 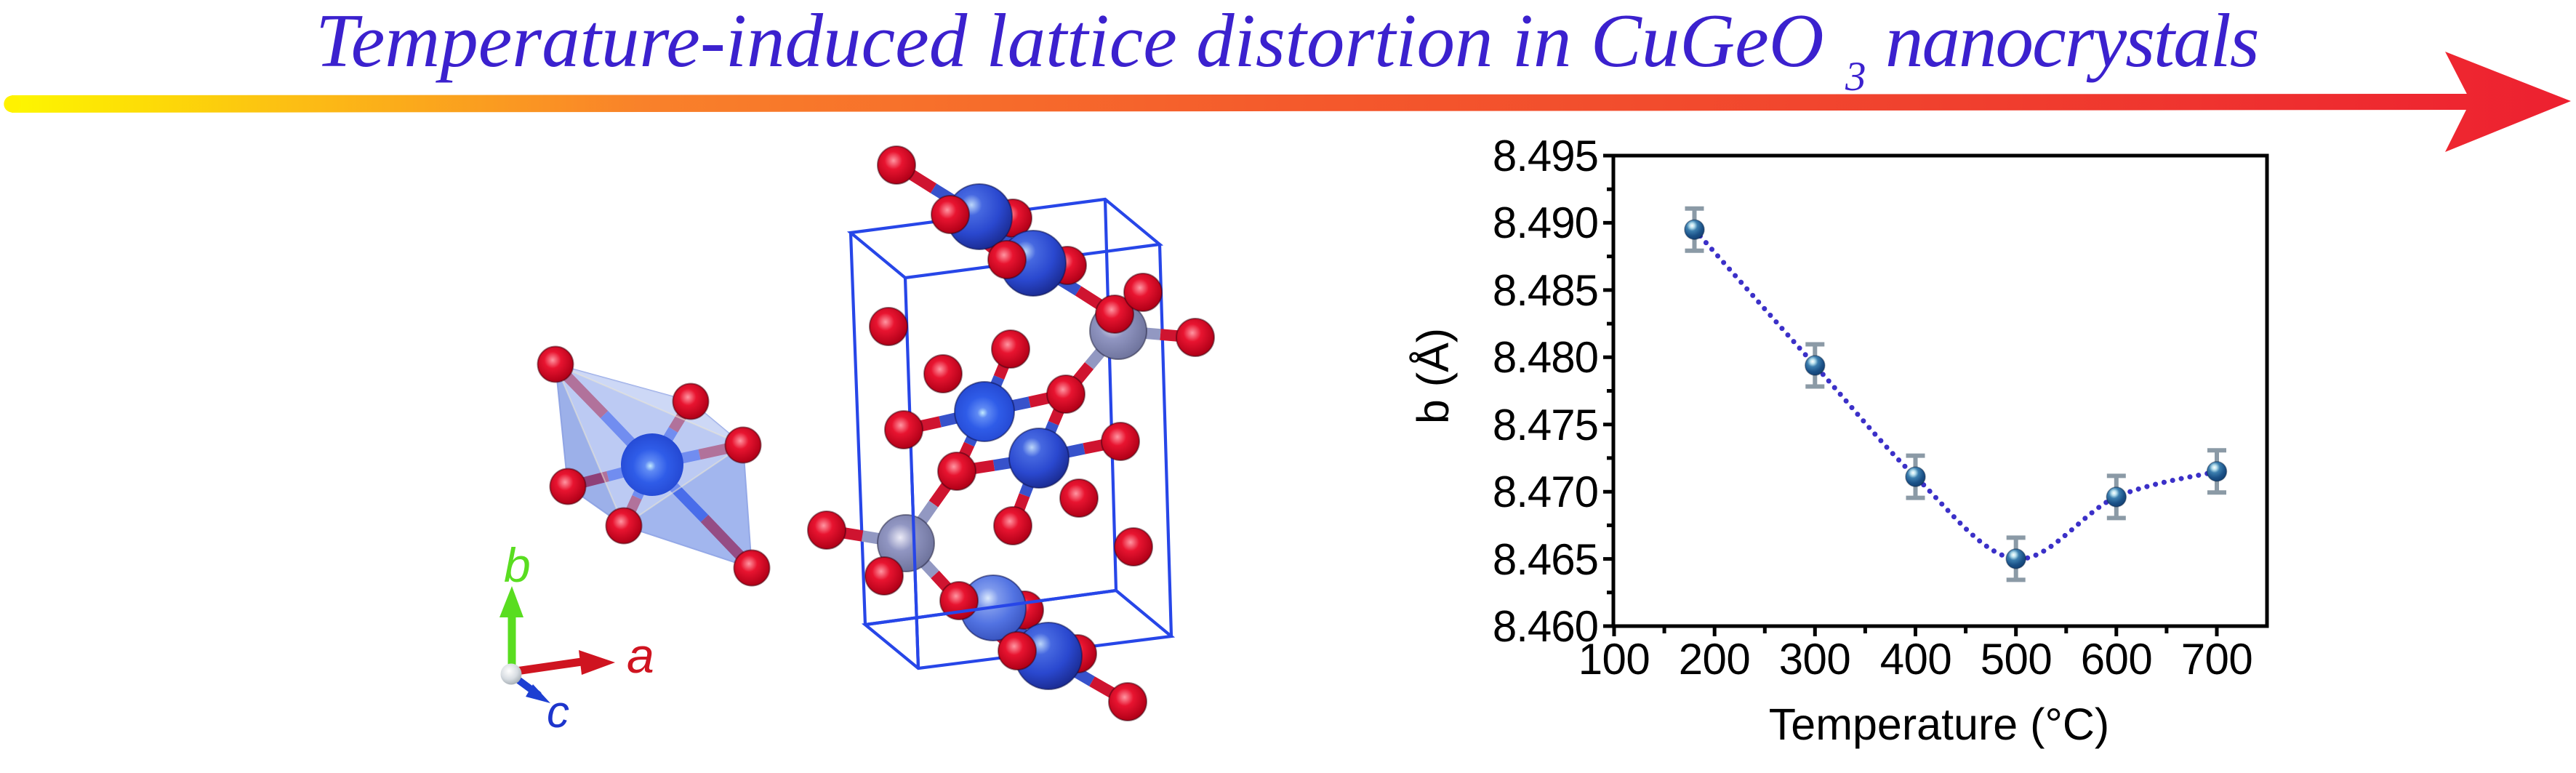 I want to click on svg-text: b, so click(x=517, y=565).